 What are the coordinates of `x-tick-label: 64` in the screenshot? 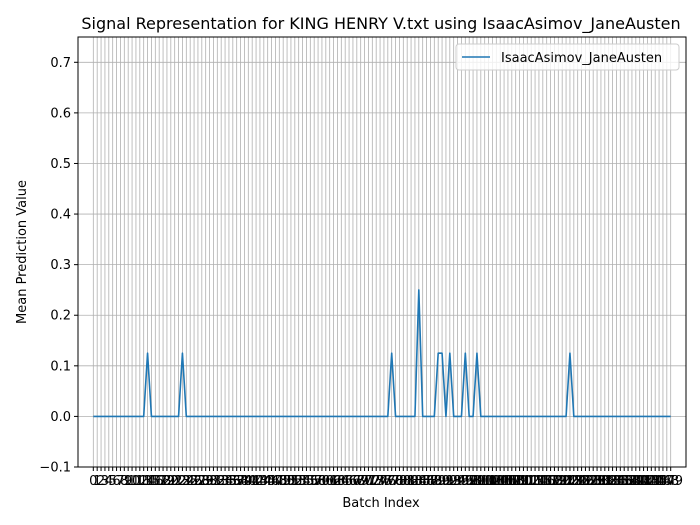 It's located at (341, 481).